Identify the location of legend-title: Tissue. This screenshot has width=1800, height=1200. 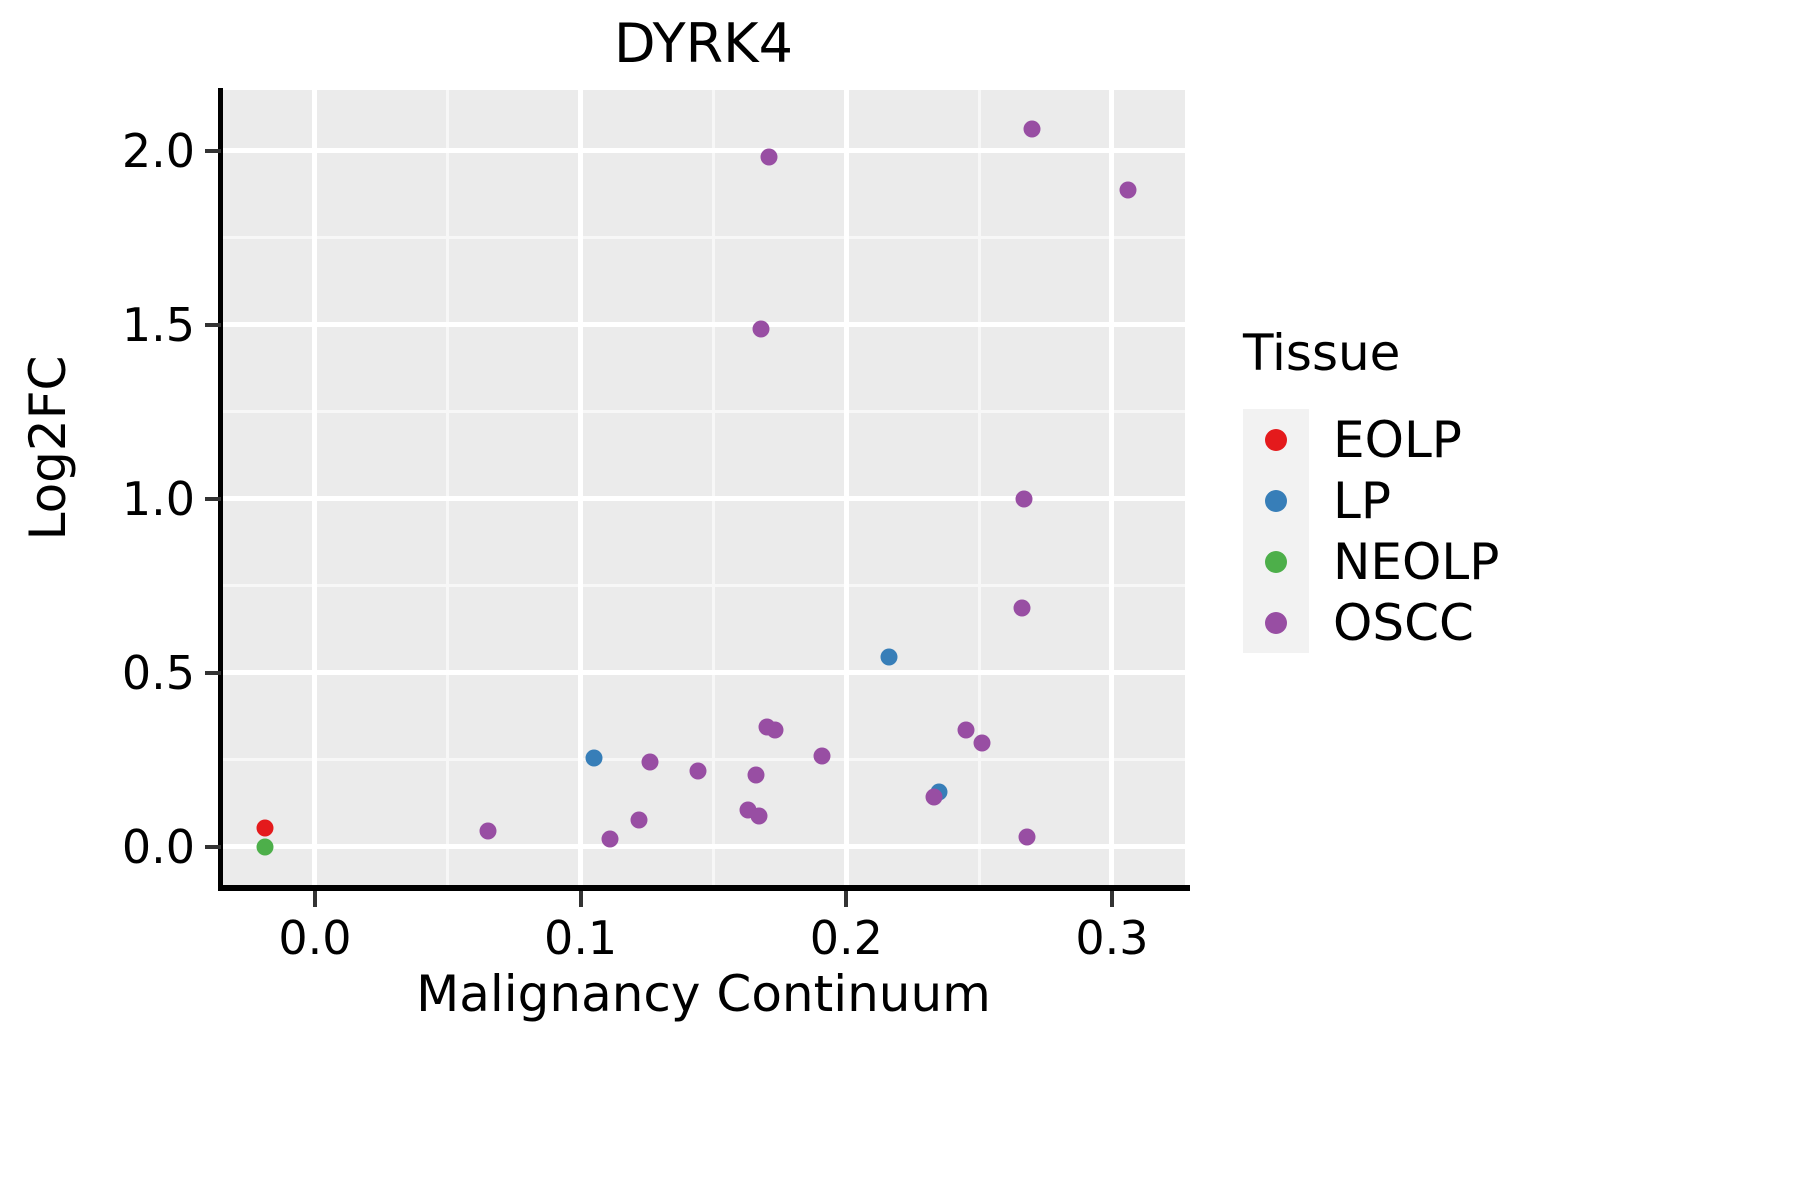
(1322, 353).